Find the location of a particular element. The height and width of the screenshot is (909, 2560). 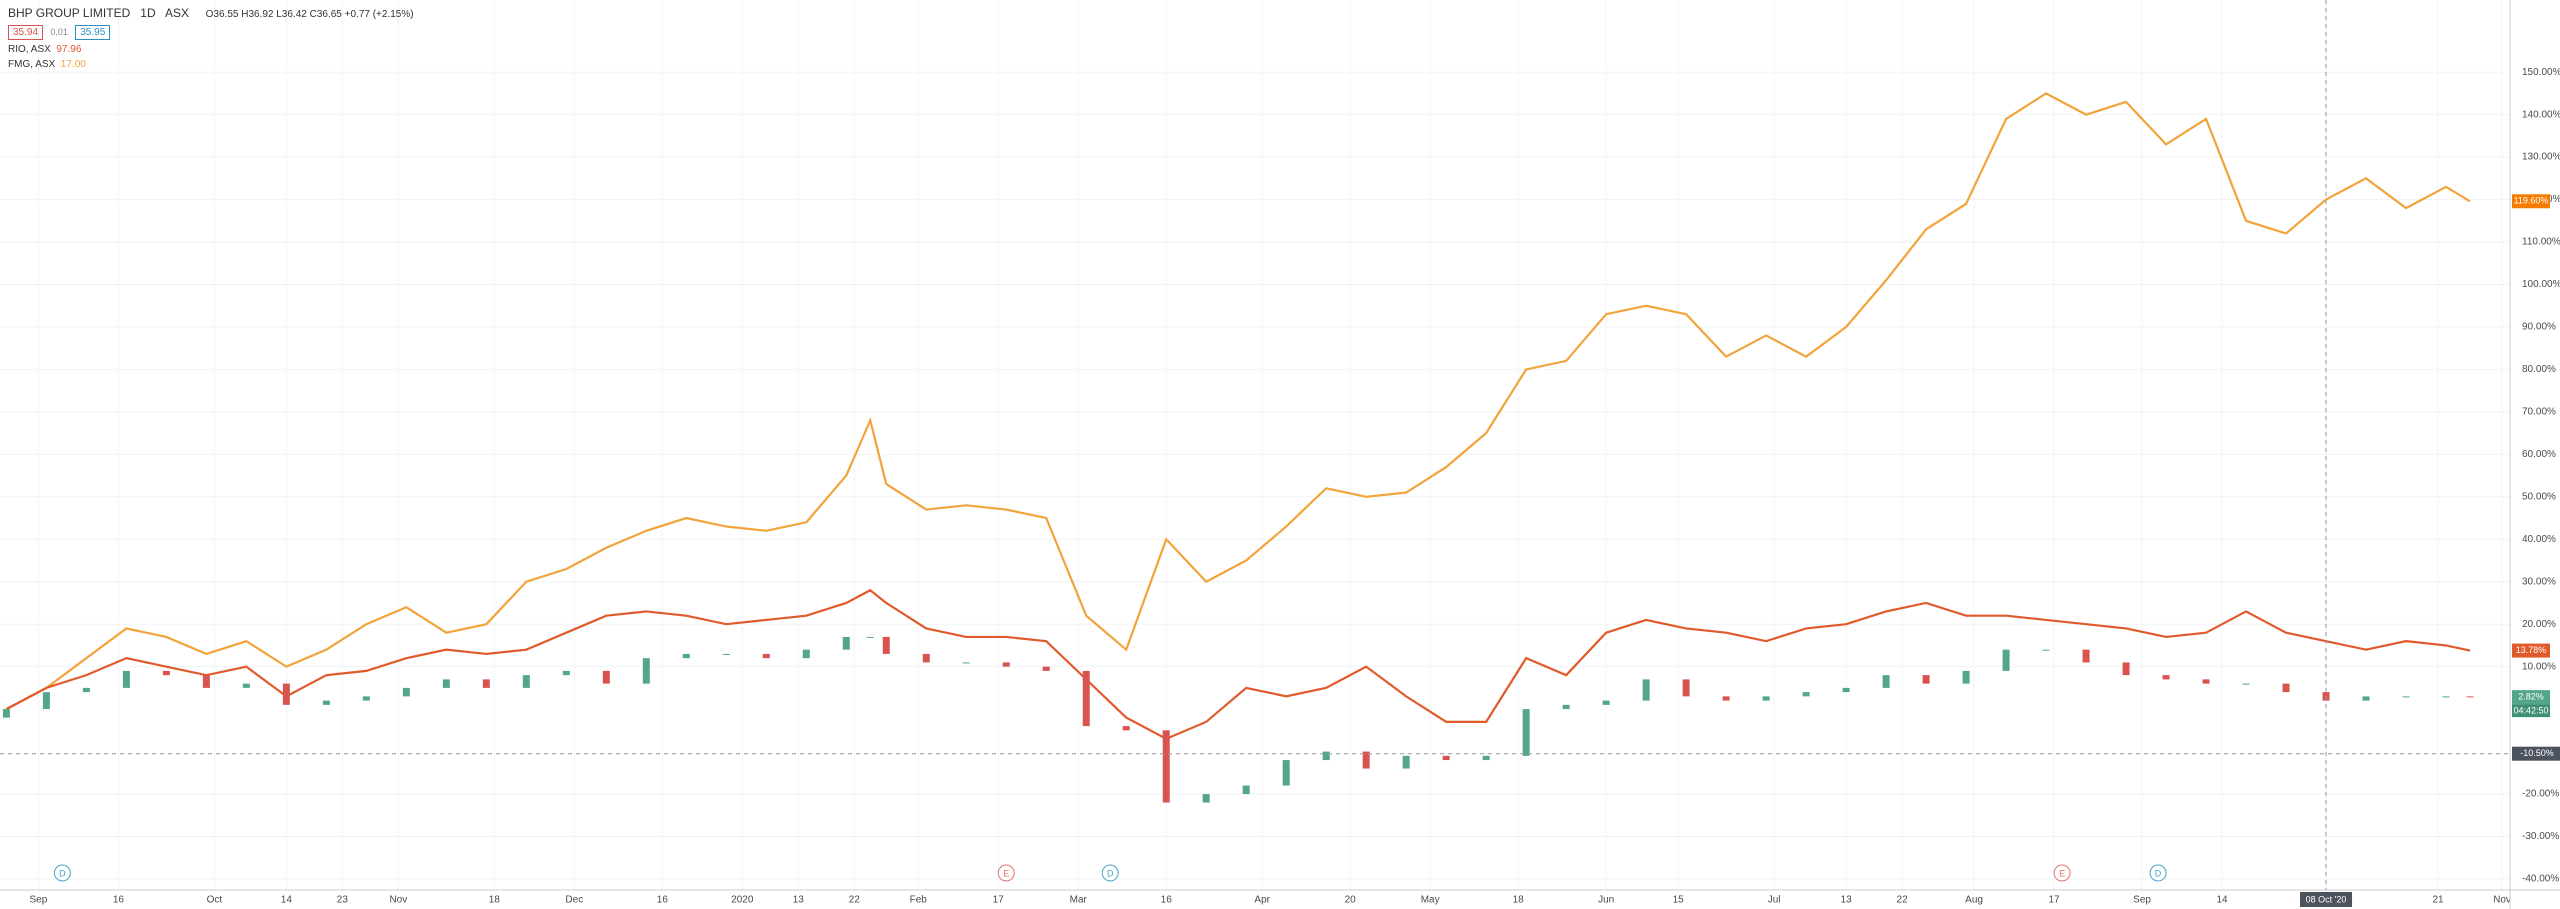

compare-price: 17.00 is located at coordinates (73, 64).